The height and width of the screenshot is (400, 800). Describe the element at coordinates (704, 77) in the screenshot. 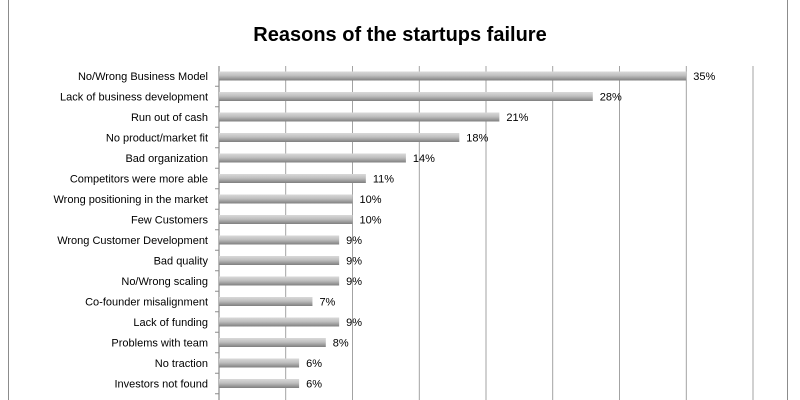

I see `data-label: 35%` at that location.